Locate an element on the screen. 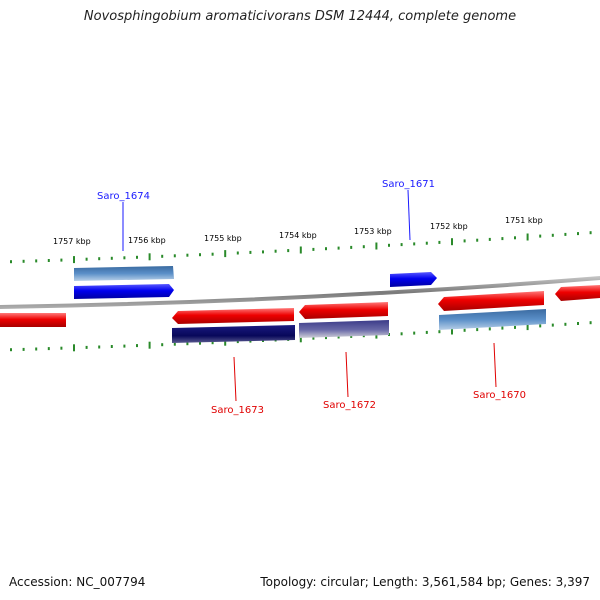 The image size is (600, 600). tick-label-1751: 1751 kbp is located at coordinates (524, 220).